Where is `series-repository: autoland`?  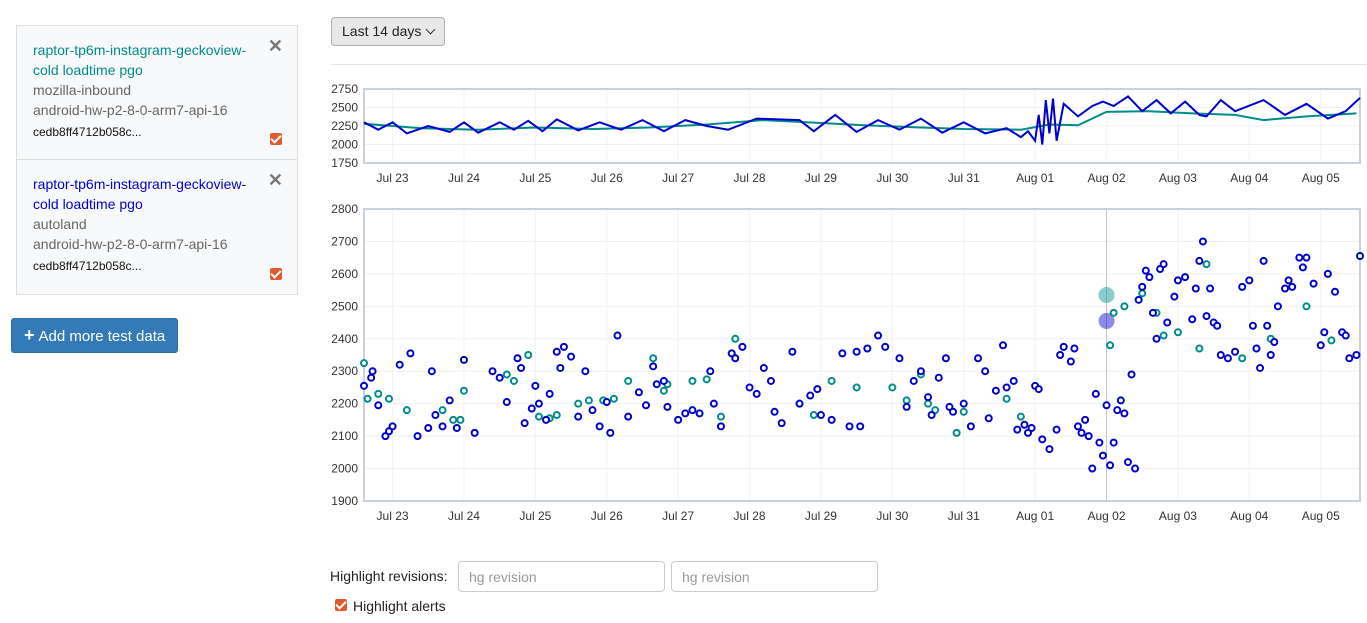
series-repository: autoland is located at coordinates (60, 224).